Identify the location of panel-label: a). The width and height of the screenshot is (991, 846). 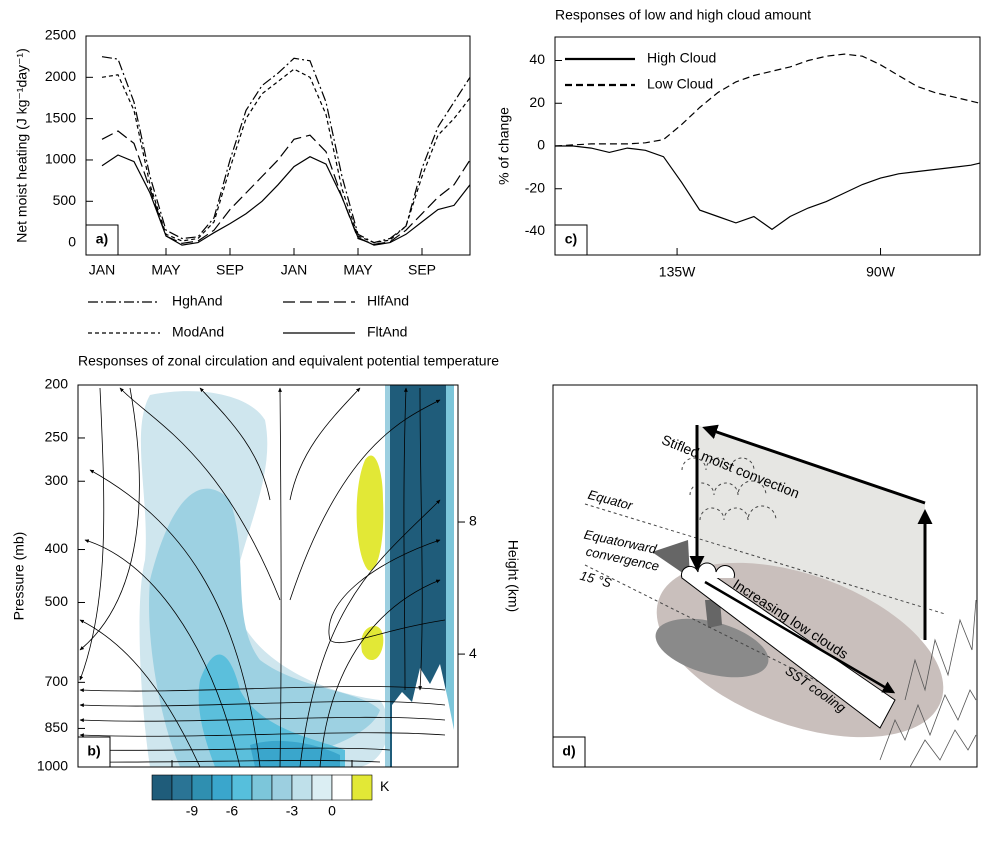
(102, 239).